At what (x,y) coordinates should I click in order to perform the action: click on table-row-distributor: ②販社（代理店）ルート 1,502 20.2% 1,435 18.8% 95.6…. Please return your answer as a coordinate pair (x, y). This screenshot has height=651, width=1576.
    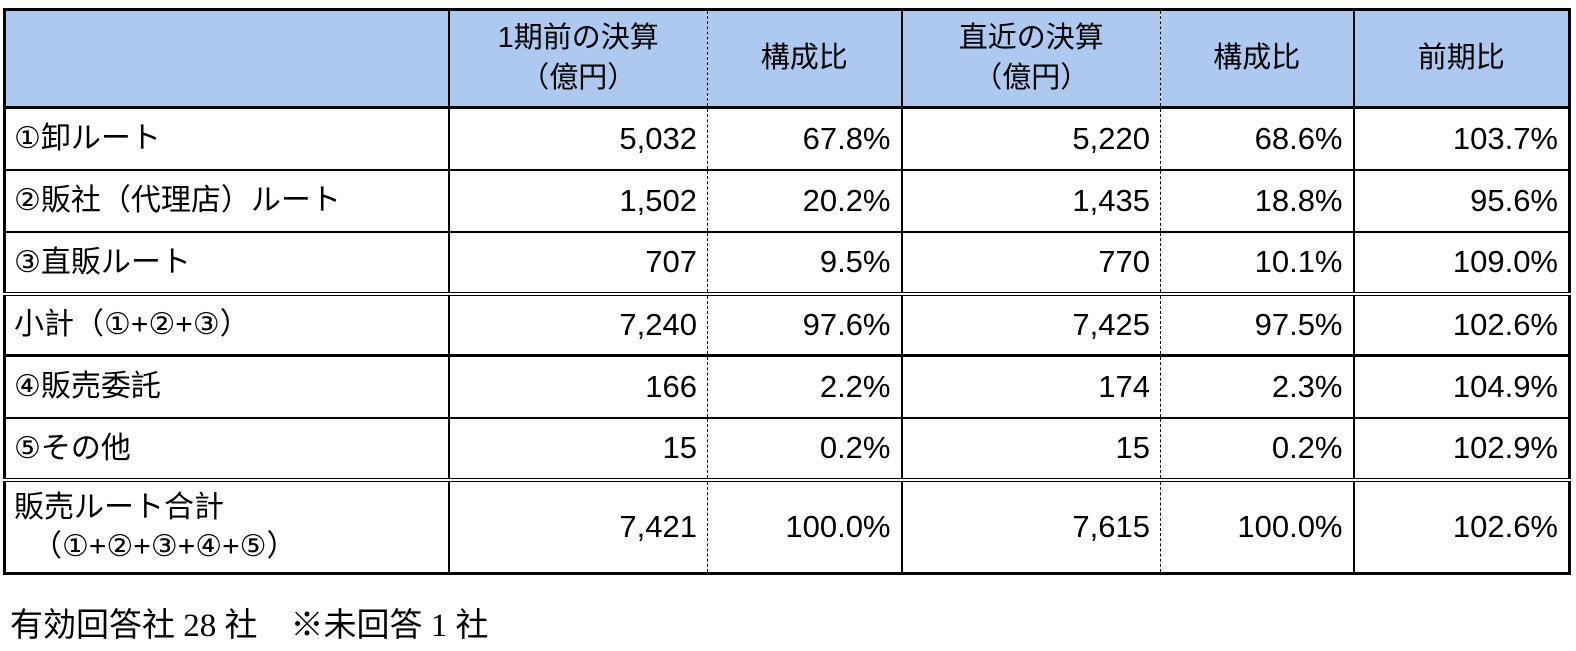
    Looking at the image, I should click on (787, 200).